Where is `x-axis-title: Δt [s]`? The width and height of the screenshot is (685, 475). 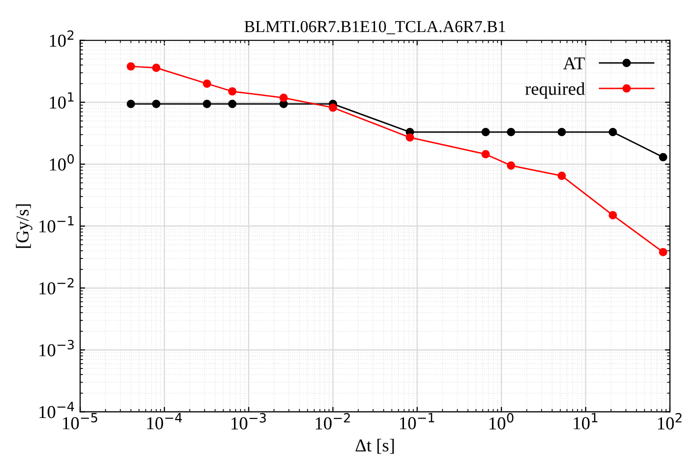
x-axis-title: Δt [s] is located at coordinates (375, 446).